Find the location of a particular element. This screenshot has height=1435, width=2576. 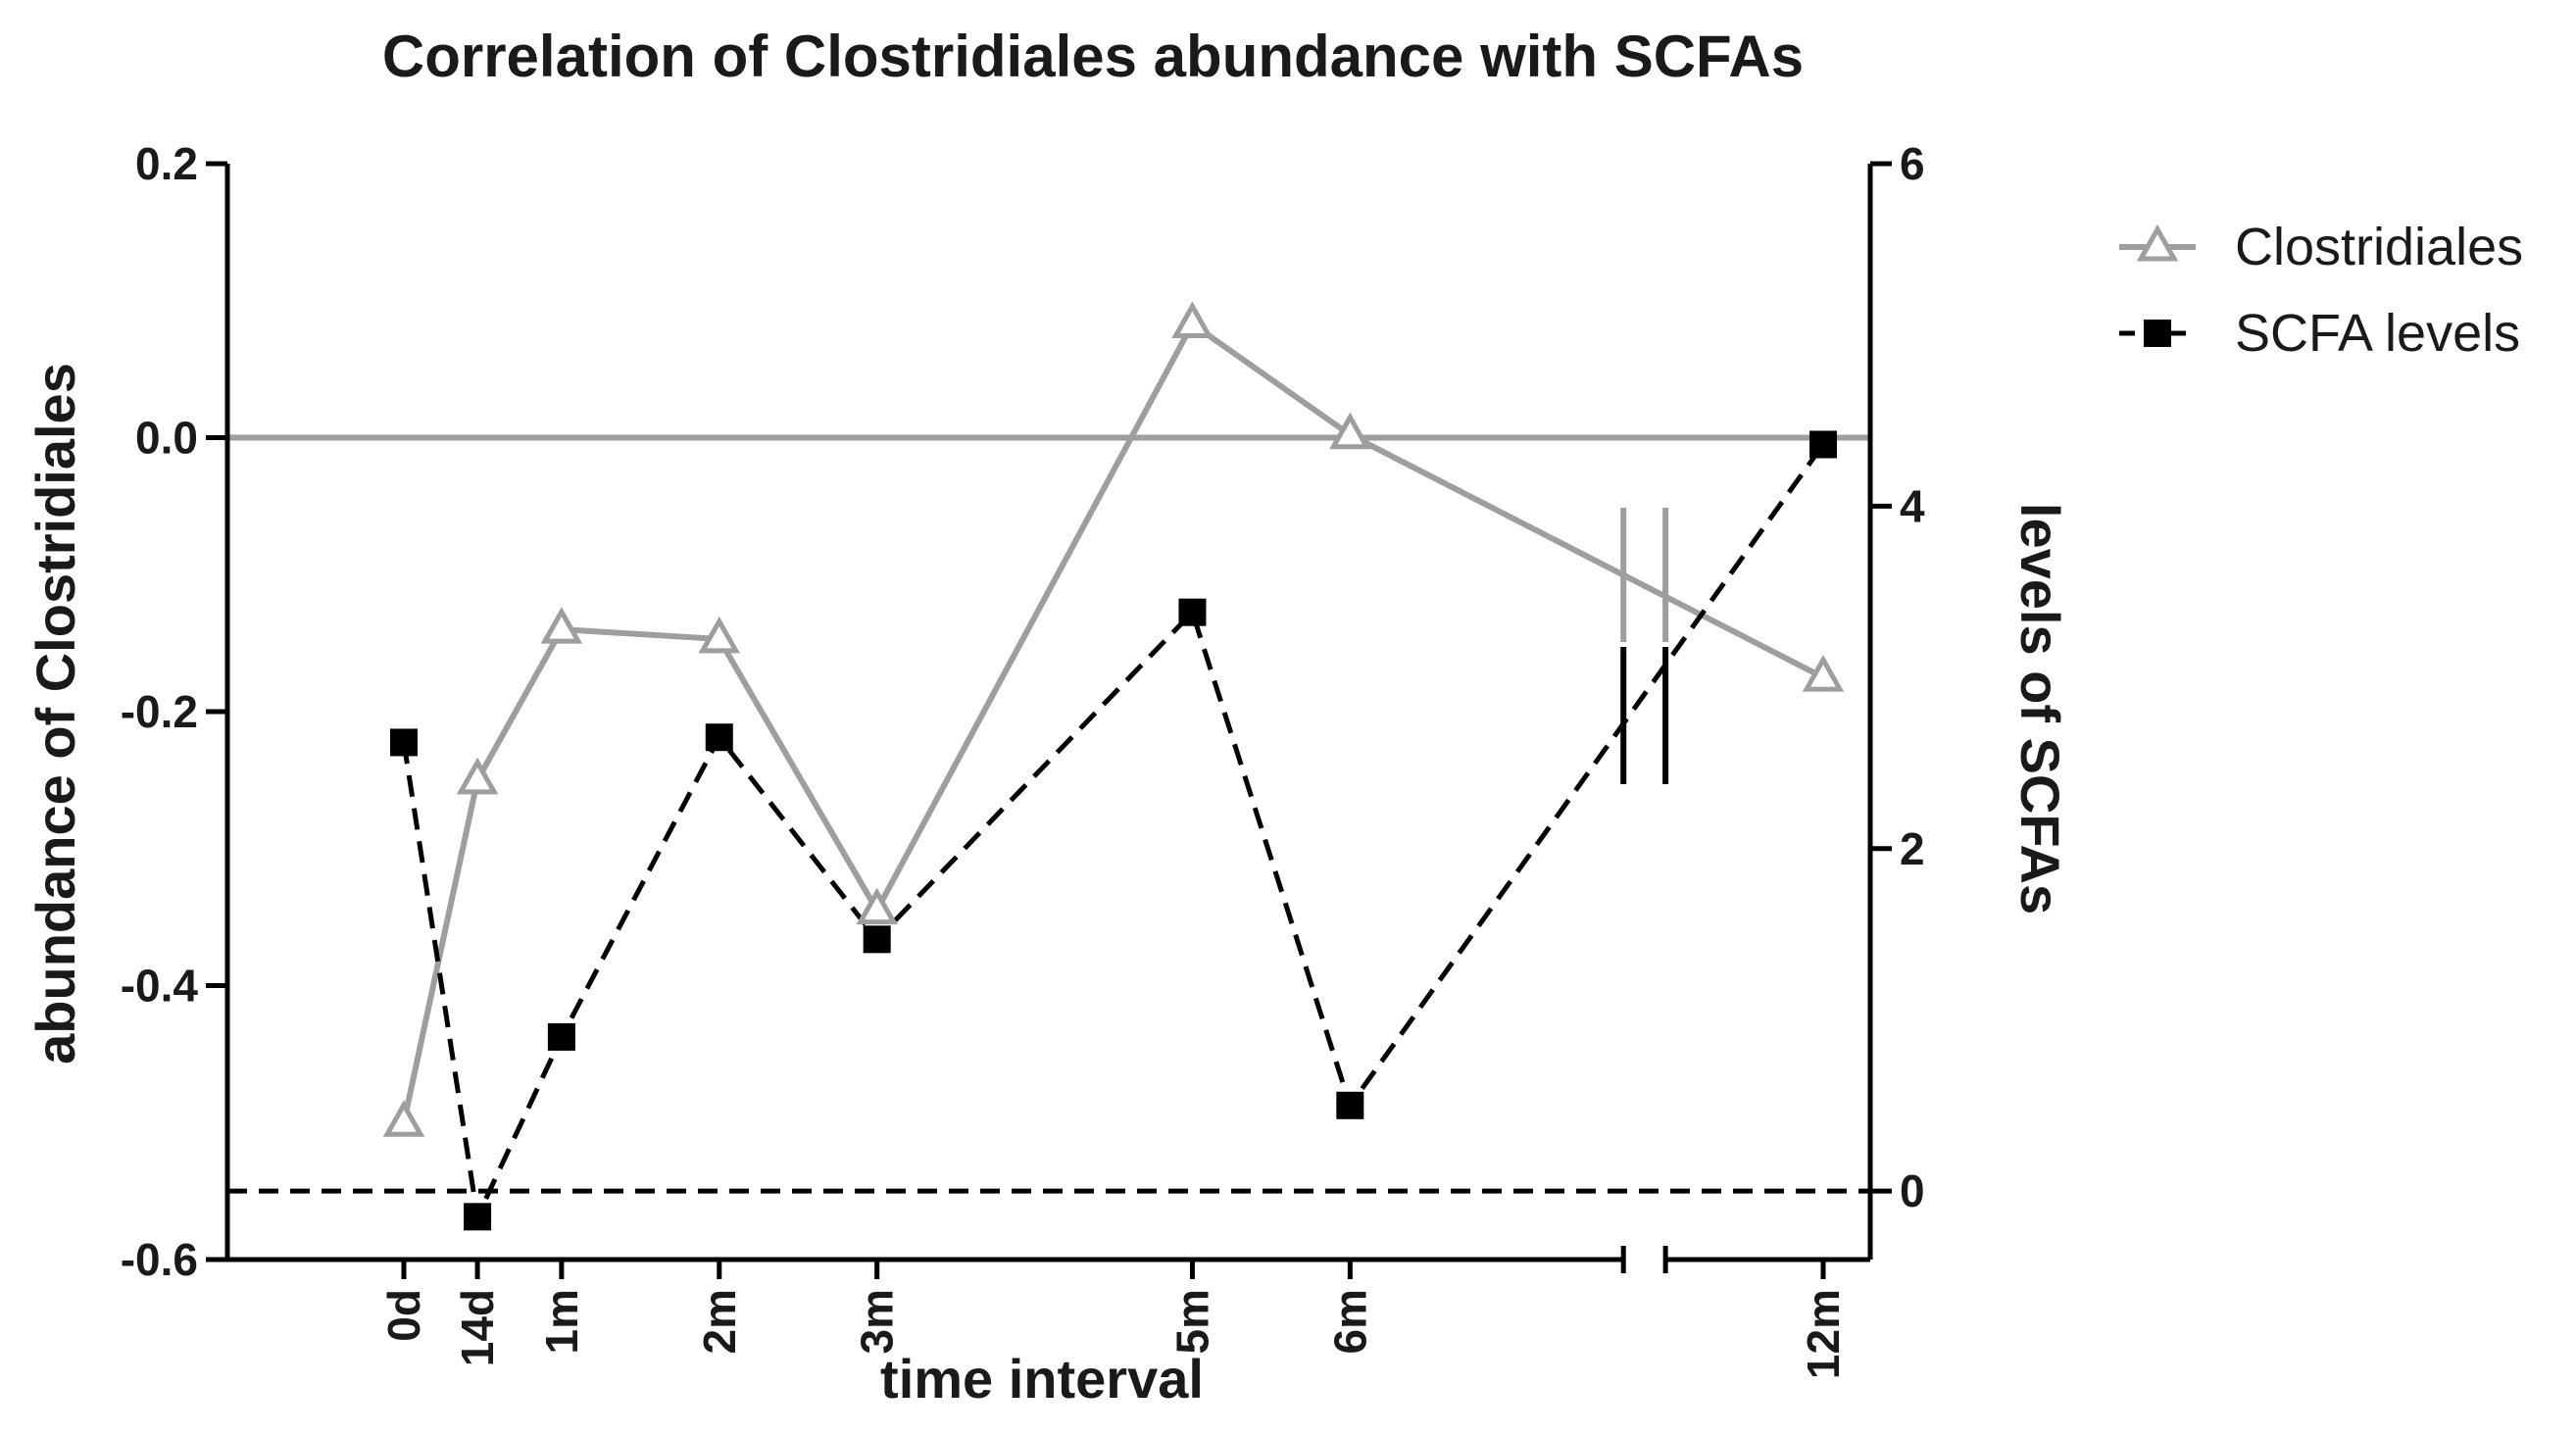

x-tick-label: 3m is located at coordinates (877, 1321).